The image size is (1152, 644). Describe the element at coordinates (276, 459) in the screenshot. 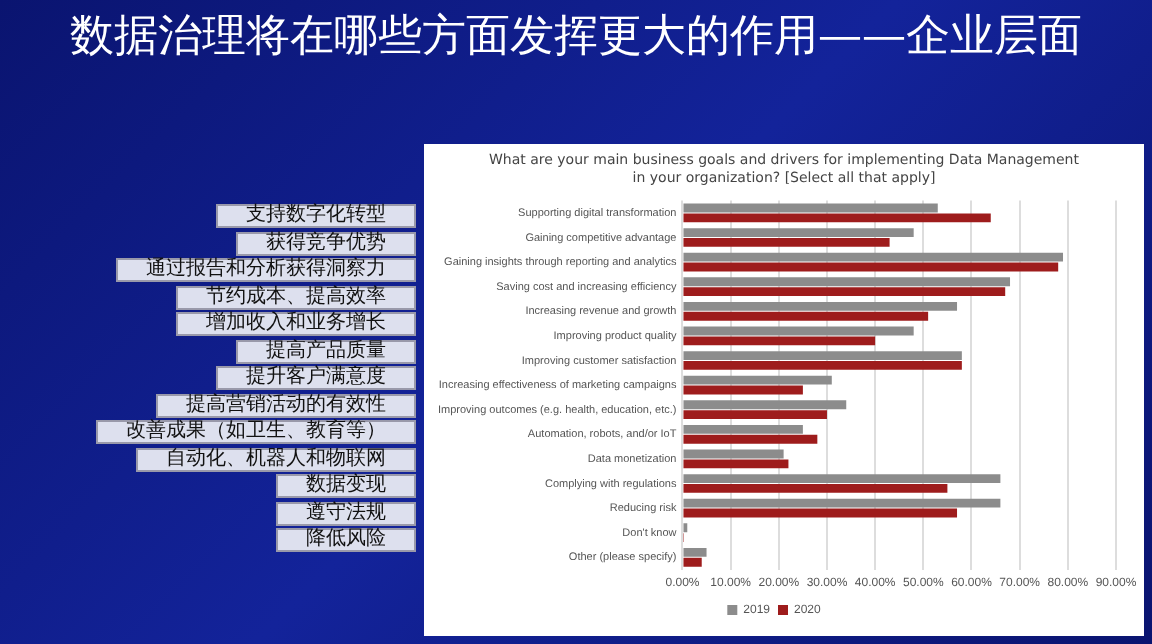

I see `text: 自动化、机器人和物联网` at that location.